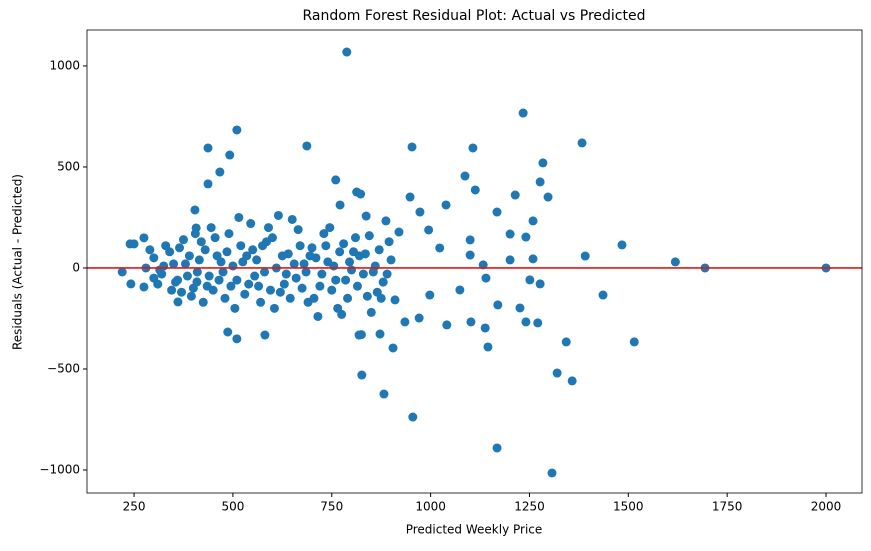  Describe the element at coordinates (474, 530) in the screenshot. I see `x-axis-label: Predicted Weekly Price` at that location.